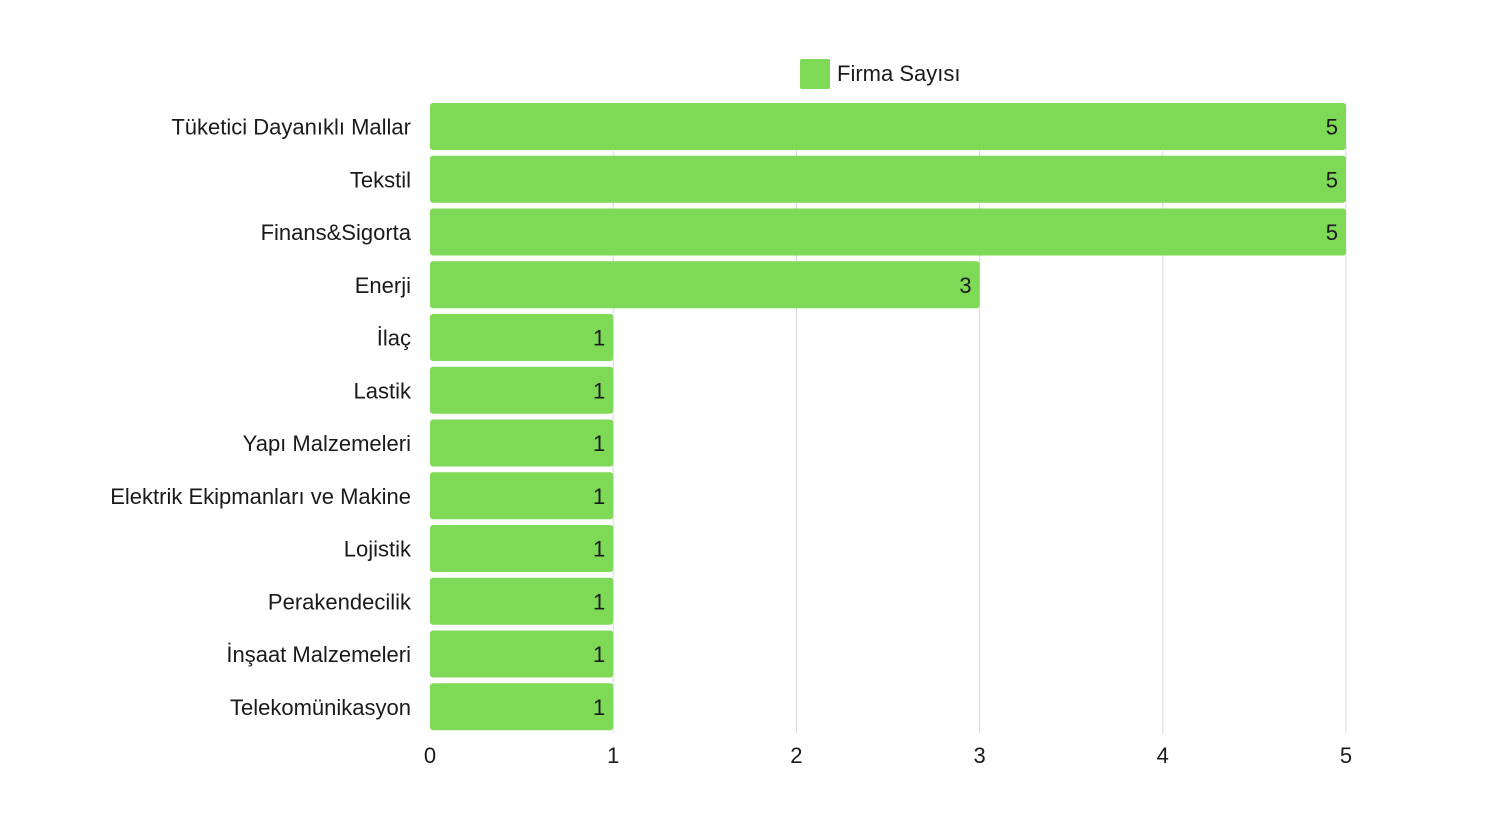 This screenshot has height=837, width=1487. I want to click on category-label: İlaç, so click(394, 338).